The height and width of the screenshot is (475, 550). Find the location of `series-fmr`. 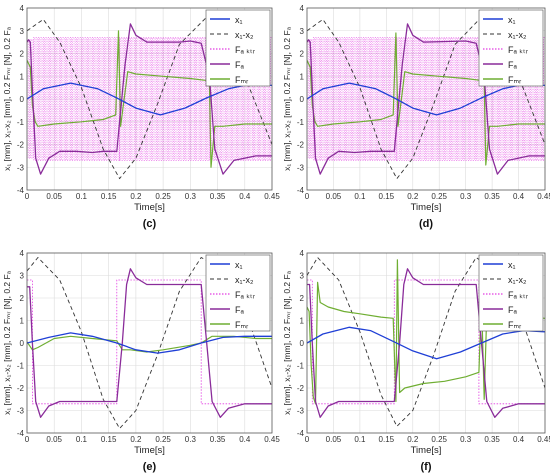

series-fmr is located at coordinates (426, 332).